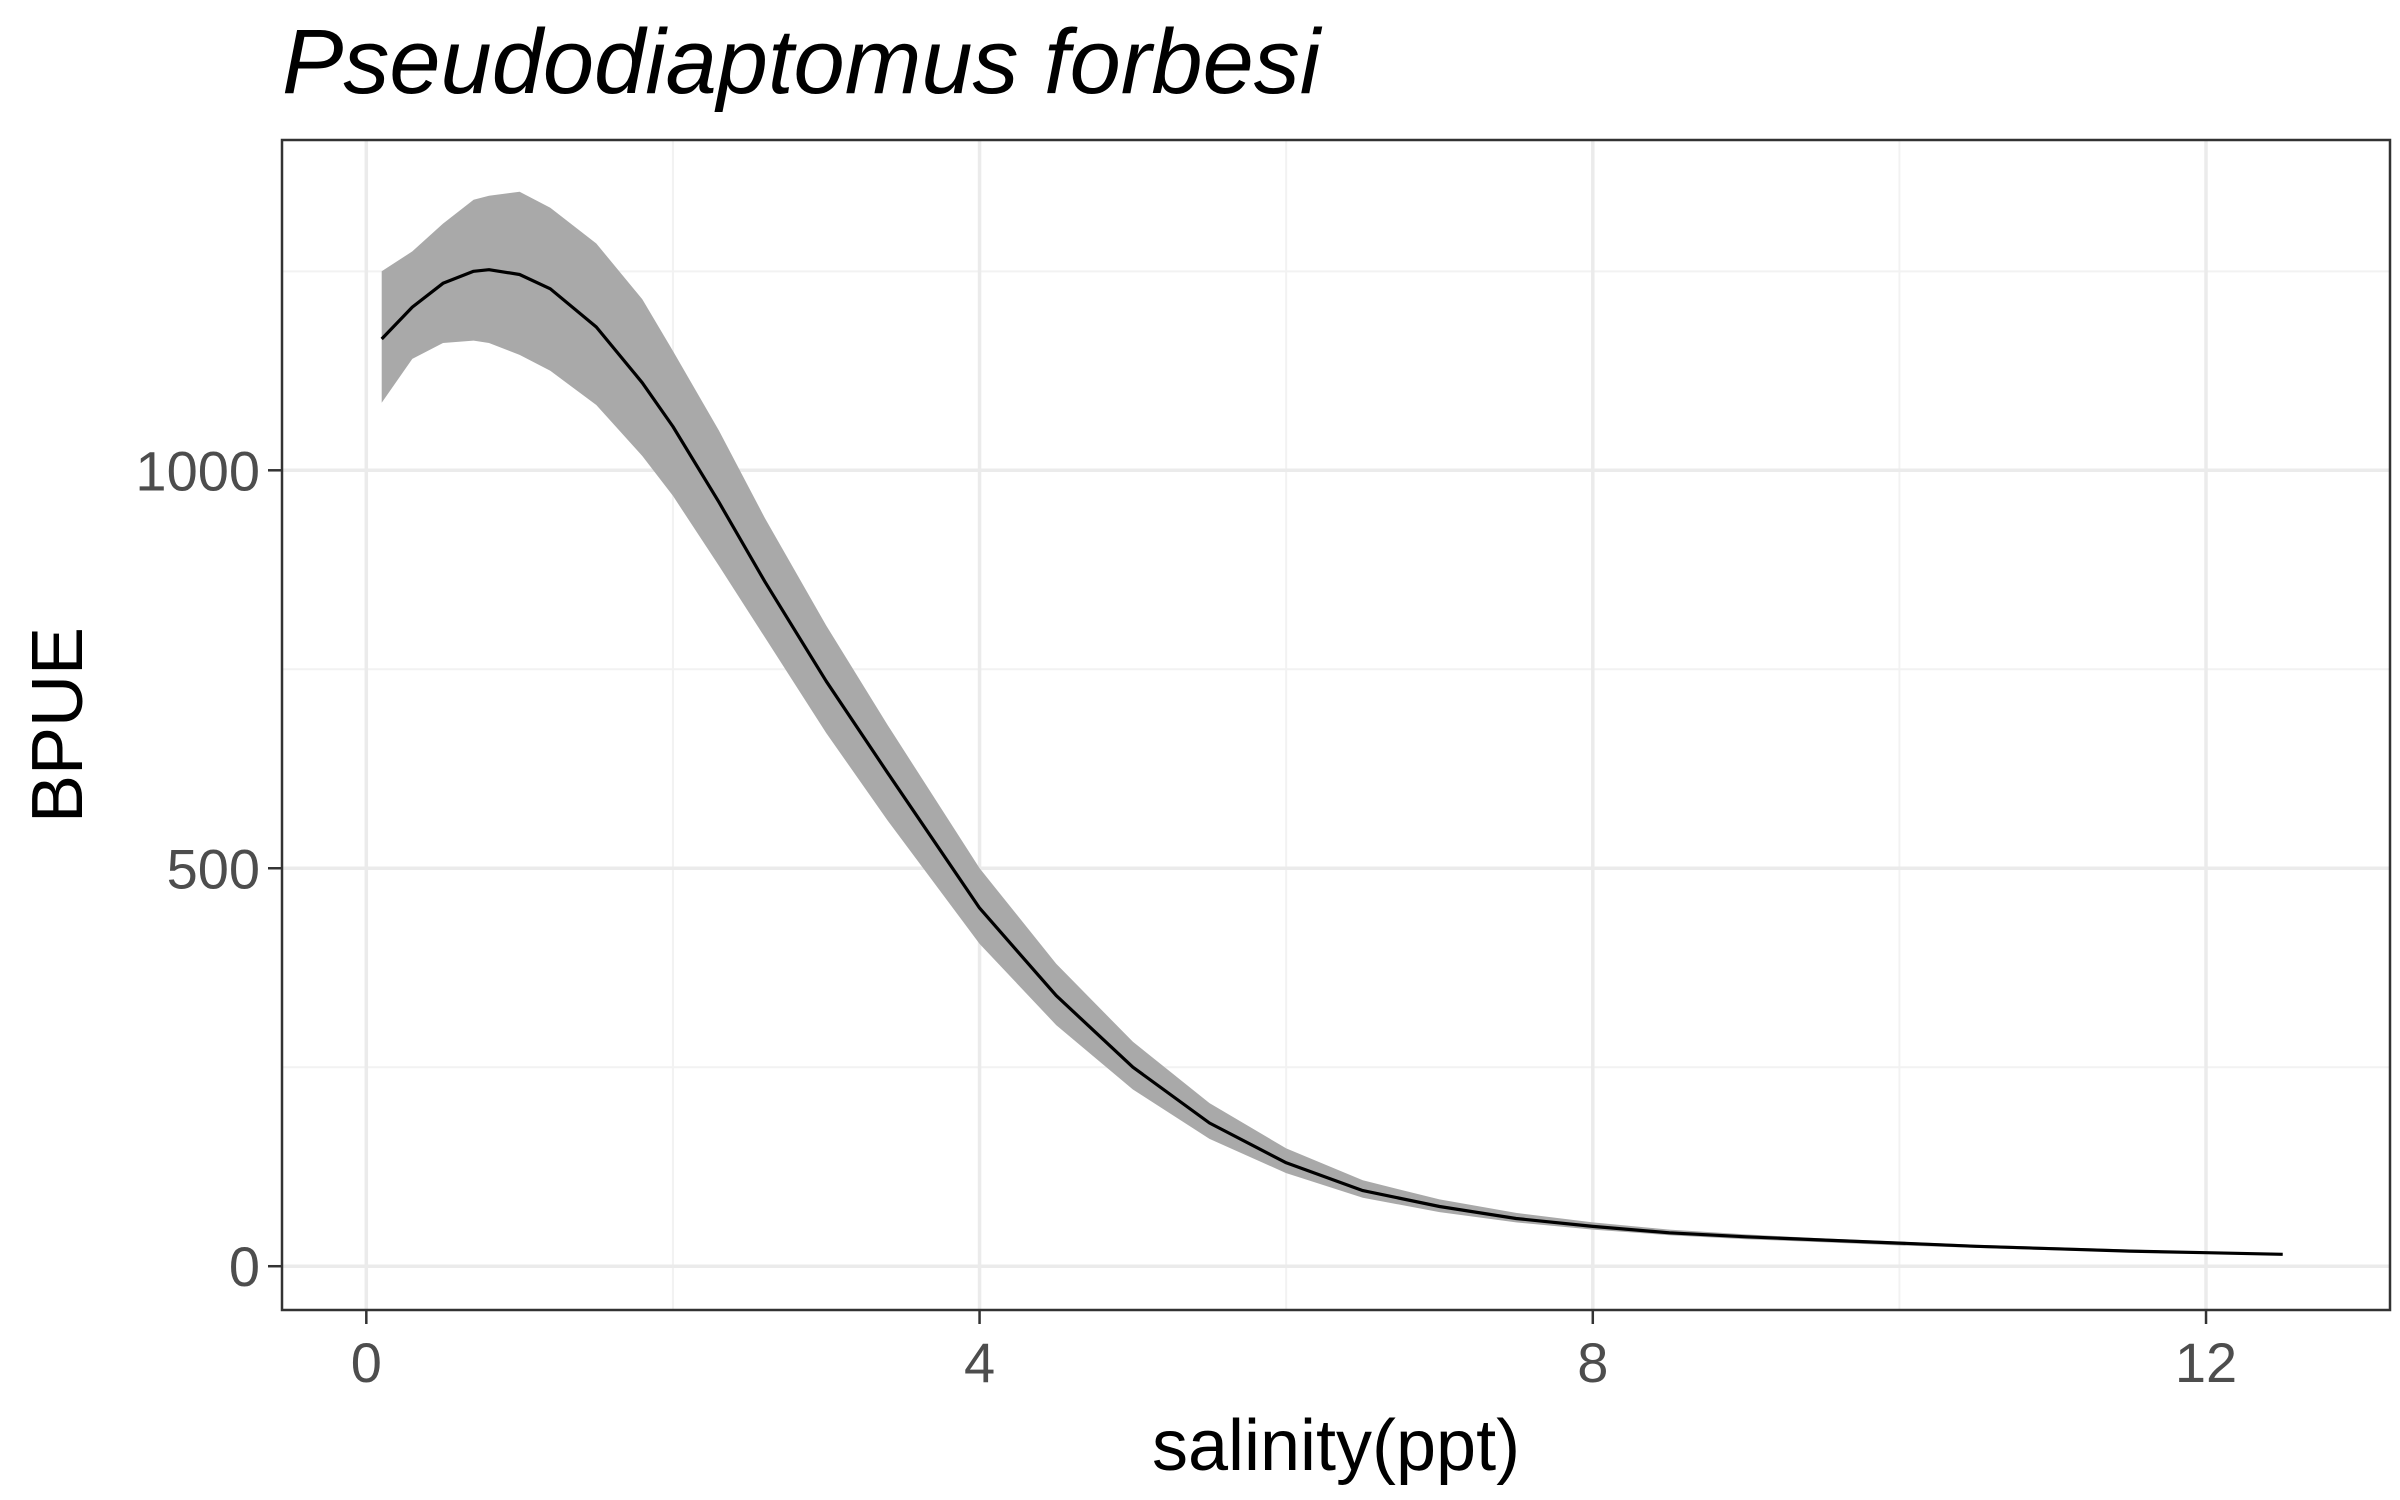 The height and width of the screenshot is (1500, 2400). What do you see at coordinates (979, 1362) in the screenshot?
I see `x-tick-label: 4` at bounding box center [979, 1362].